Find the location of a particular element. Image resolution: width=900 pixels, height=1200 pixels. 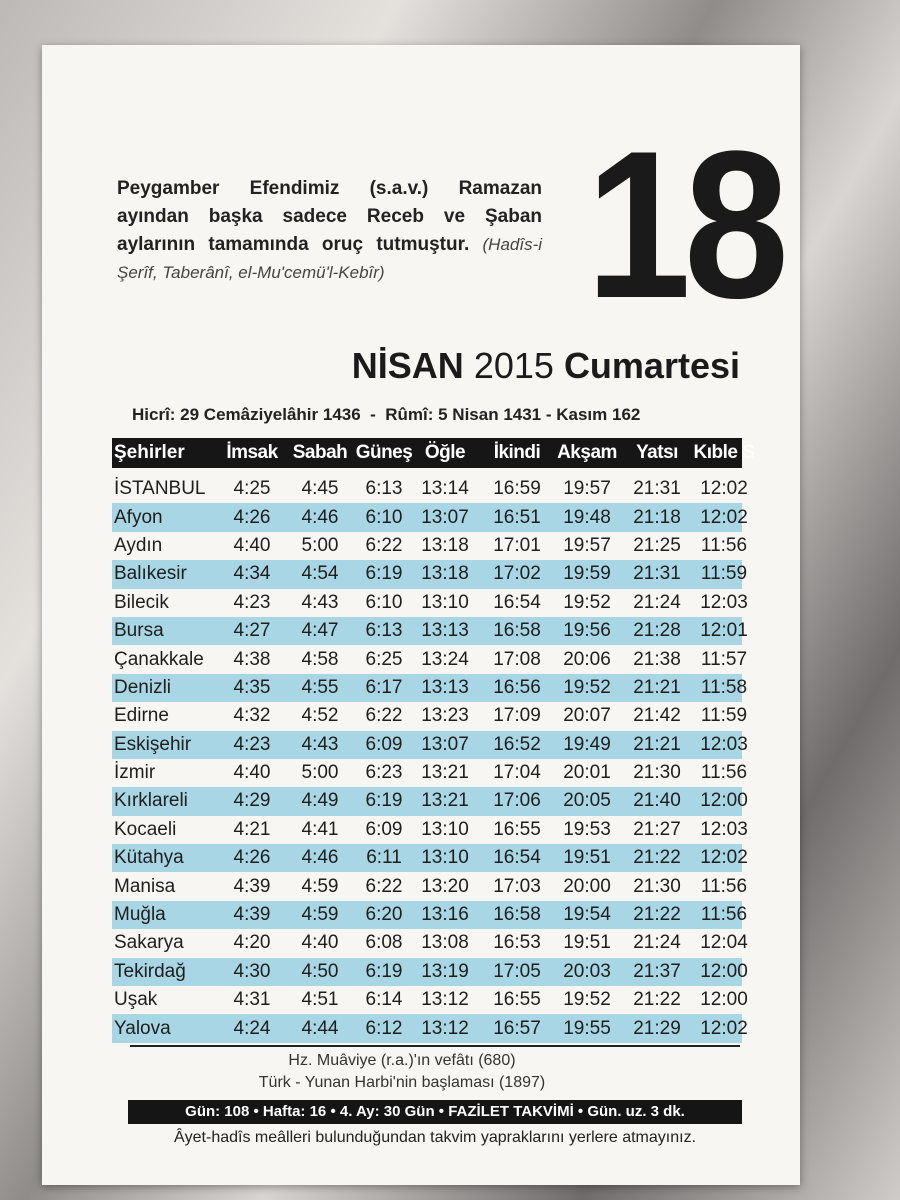

time: 20:06 is located at coordinates (587, 659).